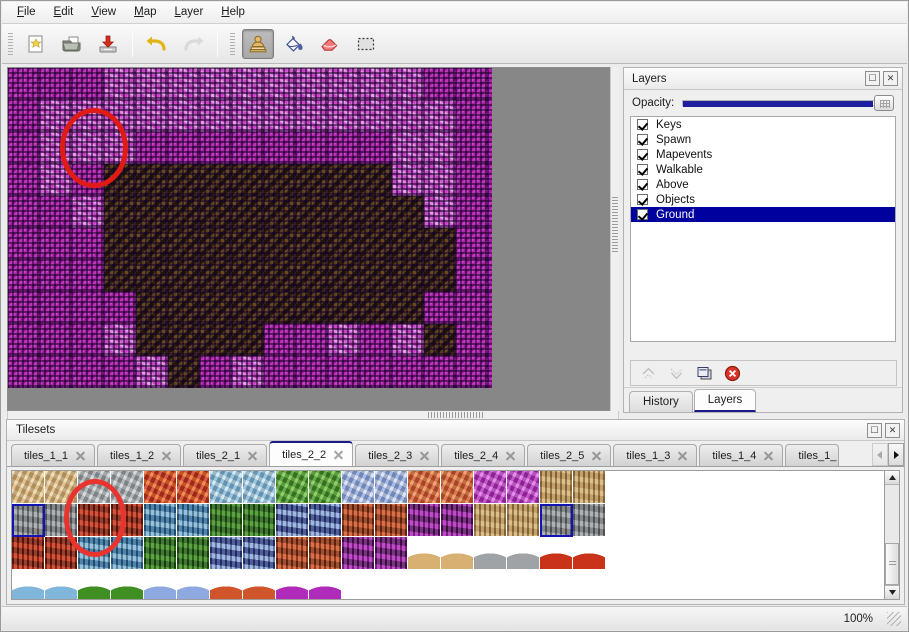 The image size is (909, 632). I want to click on tileset-tile-grid, so click(309, 535).